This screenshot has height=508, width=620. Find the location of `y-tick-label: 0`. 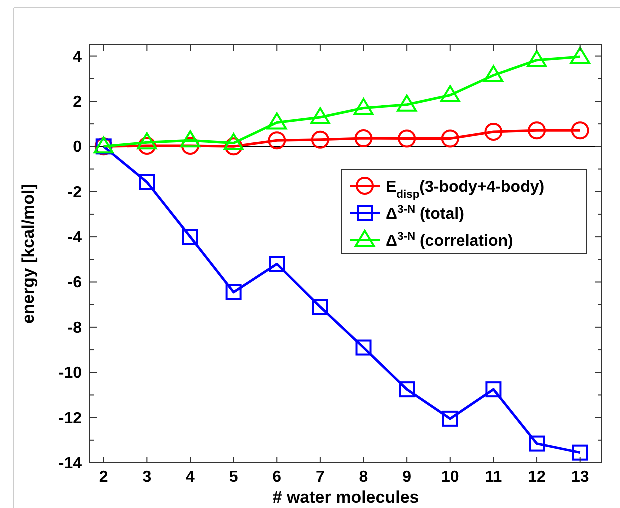

y-tick-label: 0 is located at coordinates (77, 147).